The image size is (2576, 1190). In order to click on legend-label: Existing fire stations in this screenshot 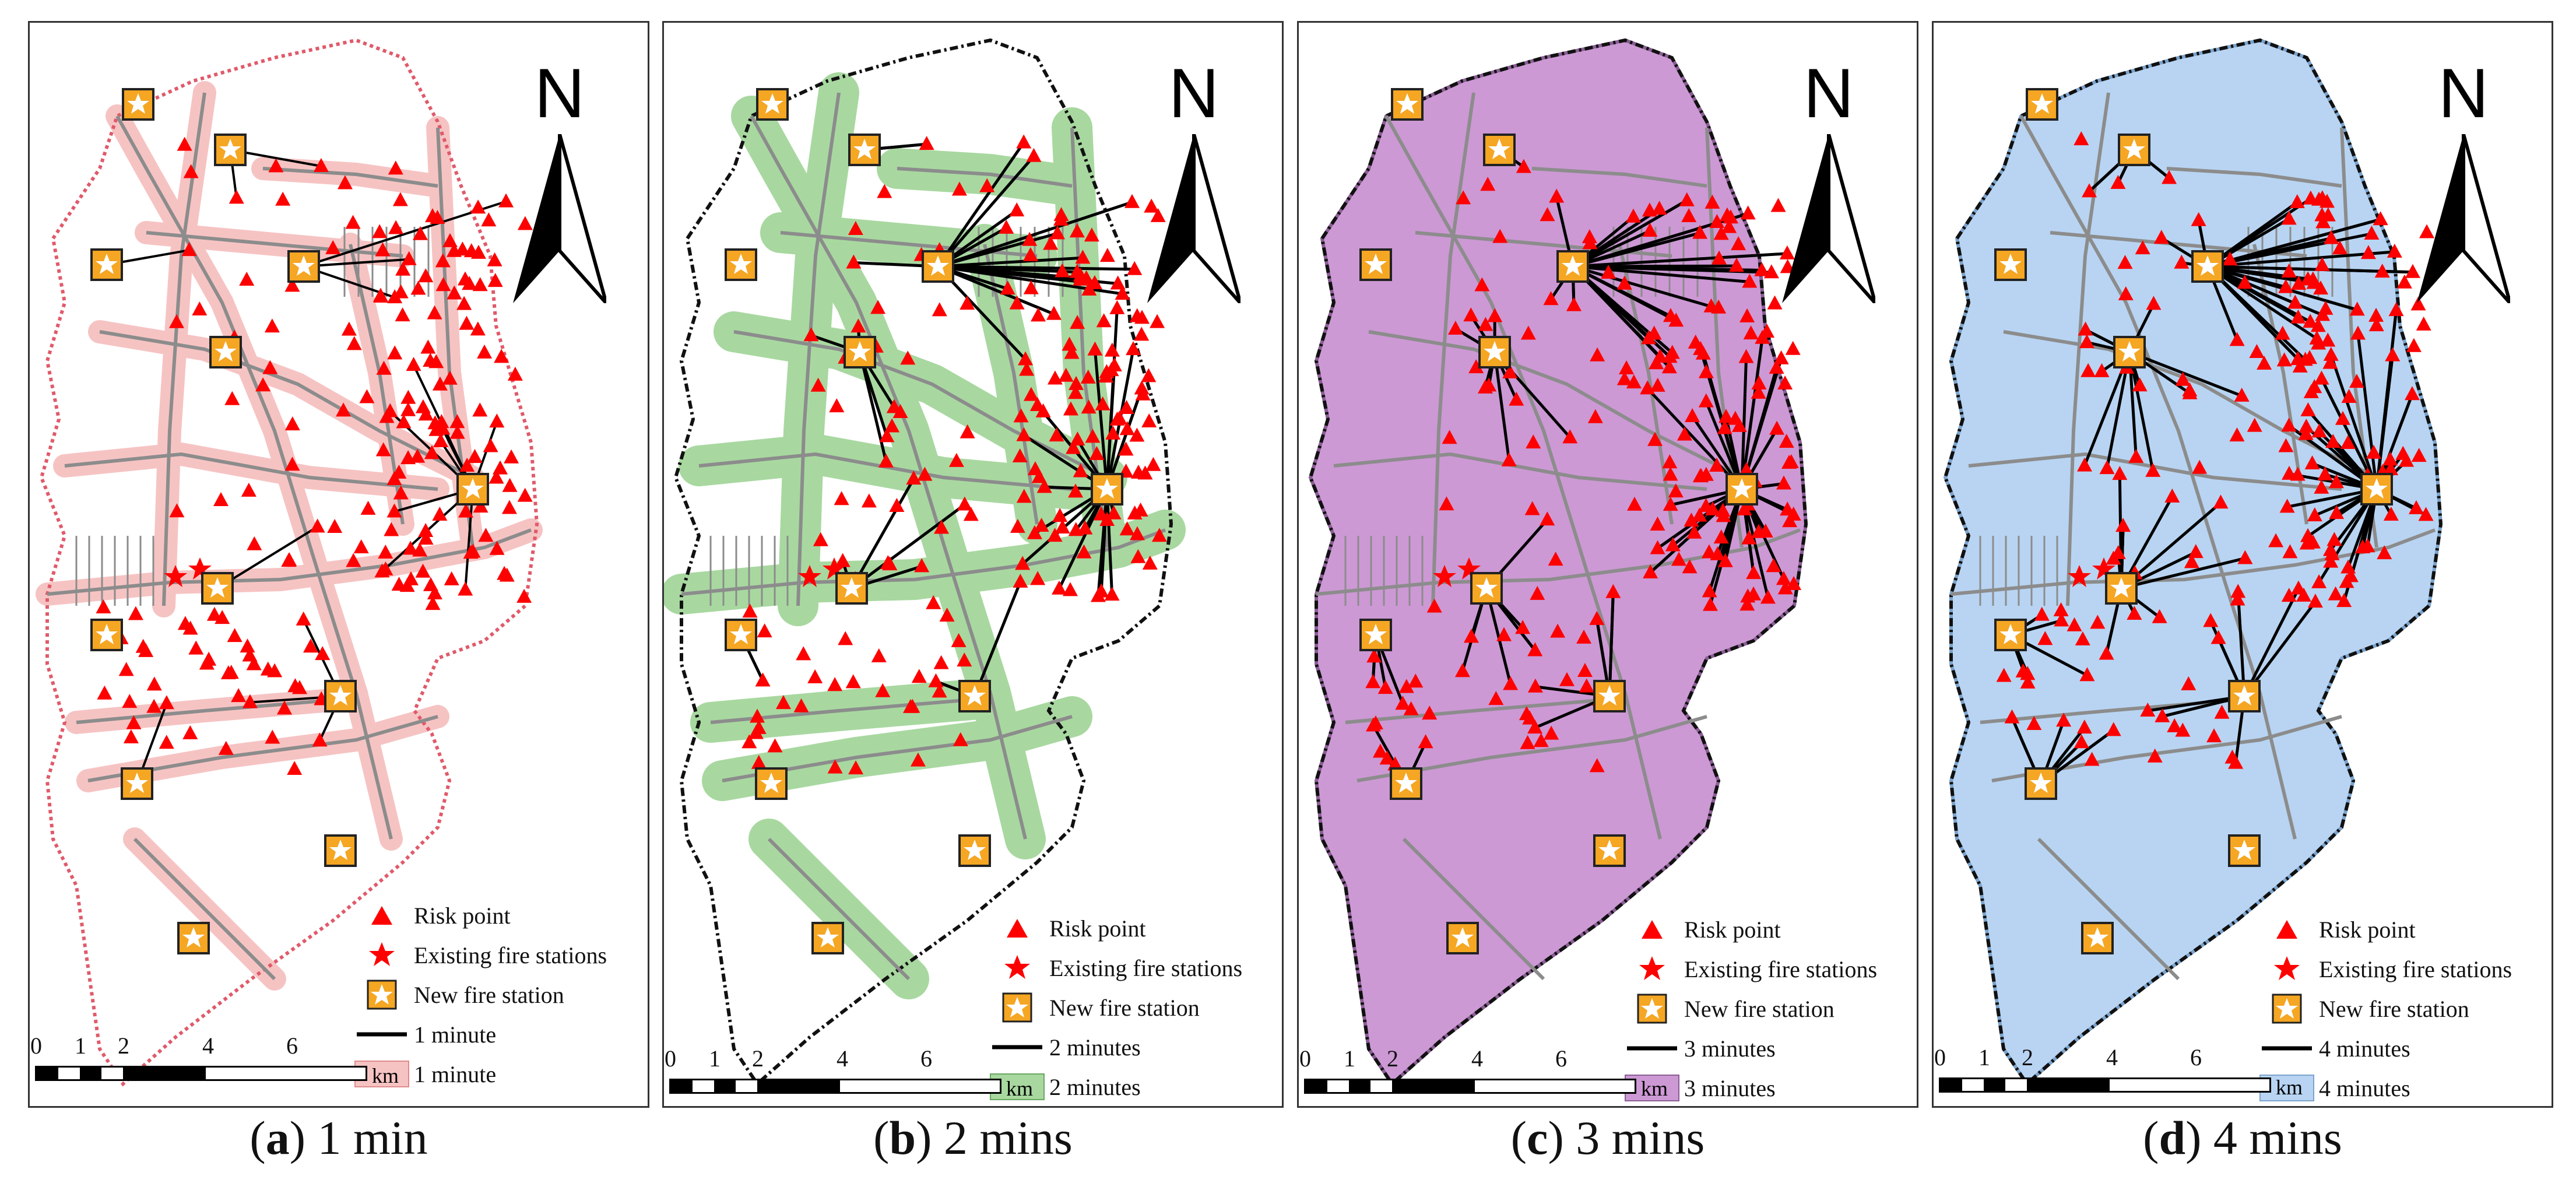, I will do `click(1146, 967)`.